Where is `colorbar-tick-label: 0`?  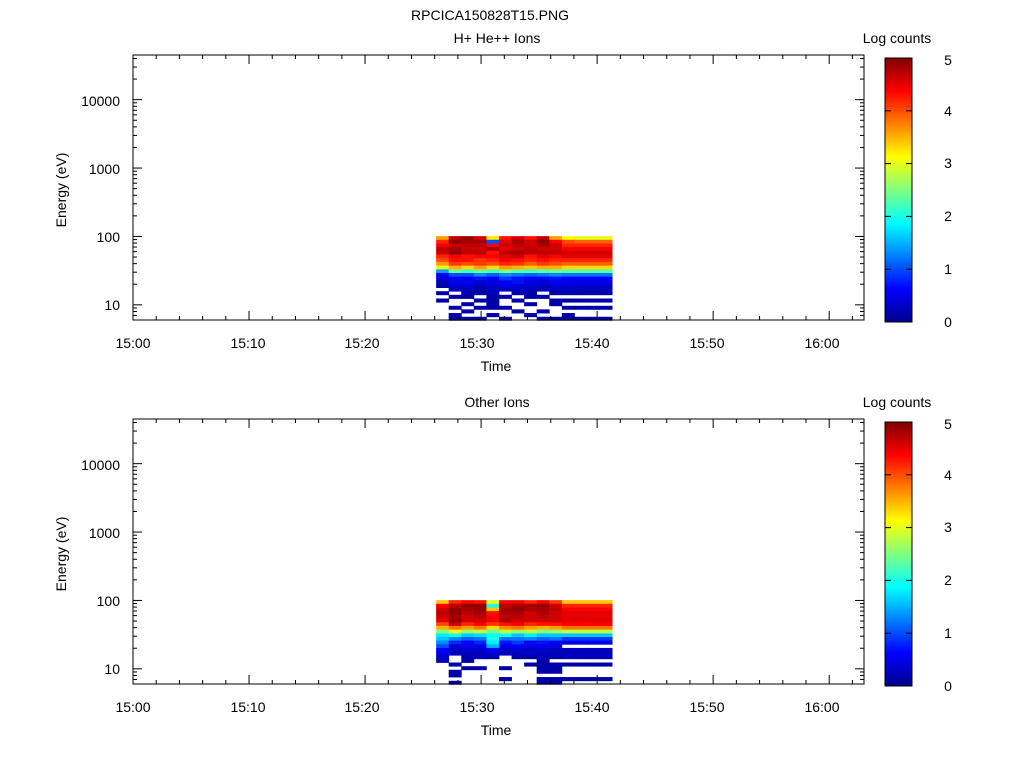 colorbar-tick-label: 0 is located at coordinates (948, 322).